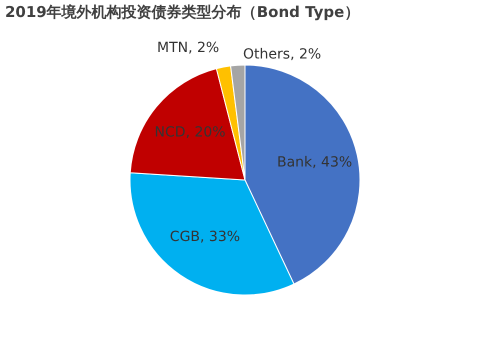 This screenshot has height=362, width=500. Describe the element at coordinates (205, 236) in the screenshot. I see `slice-label: CGB, 33%` at that location.